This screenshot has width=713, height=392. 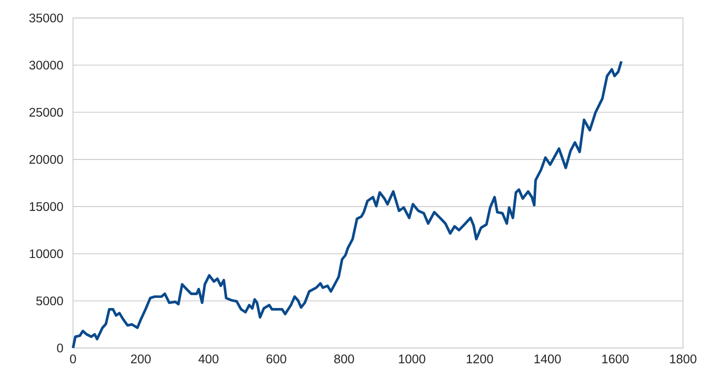 I want to click on y-tick-label: 15000, so click(x=46, y=206).